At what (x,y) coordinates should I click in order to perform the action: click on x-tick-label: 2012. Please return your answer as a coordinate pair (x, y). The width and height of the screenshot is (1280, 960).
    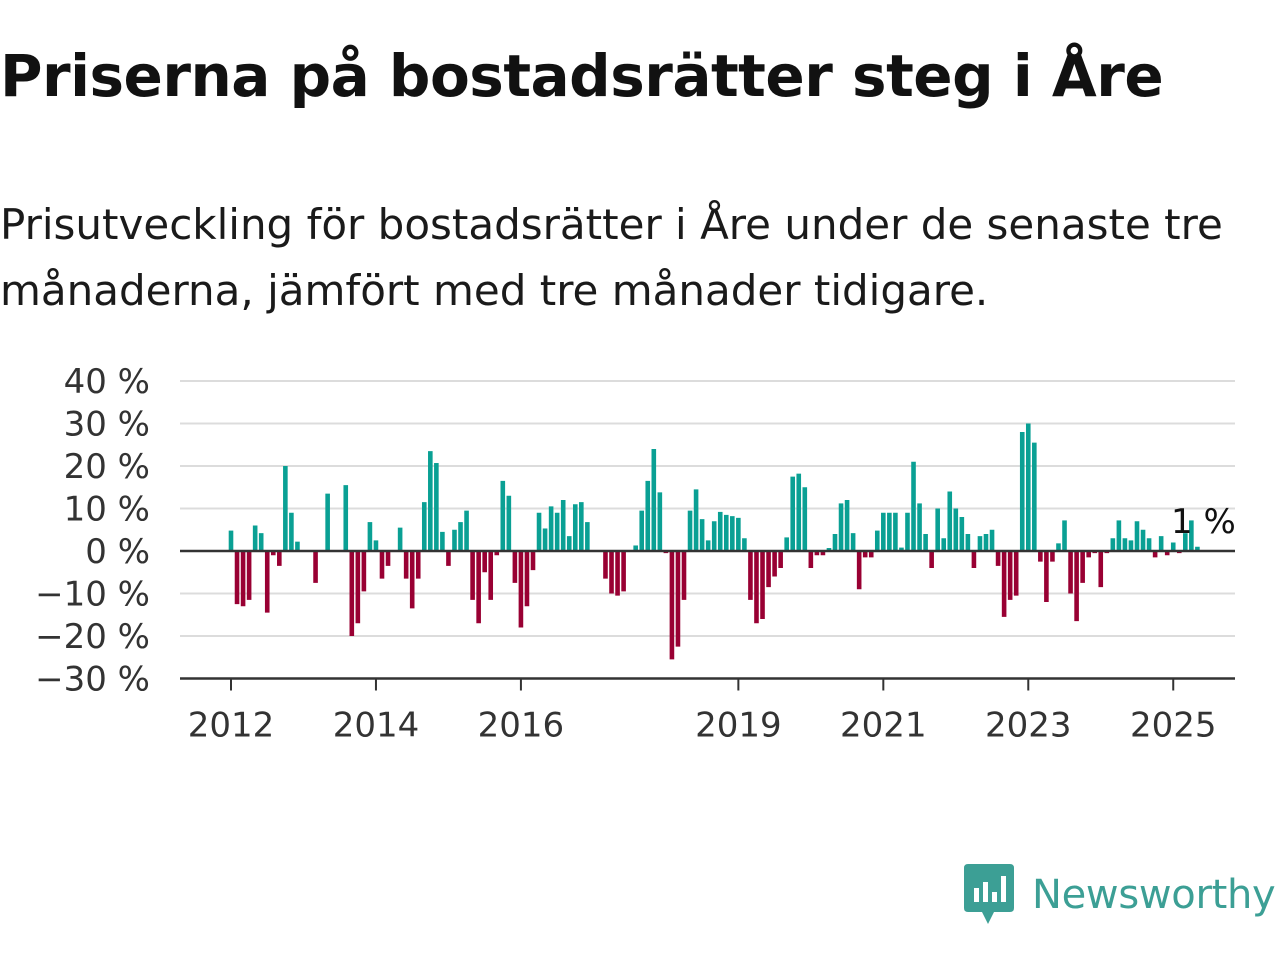
    Looking at the image, I should click on (231, 726).